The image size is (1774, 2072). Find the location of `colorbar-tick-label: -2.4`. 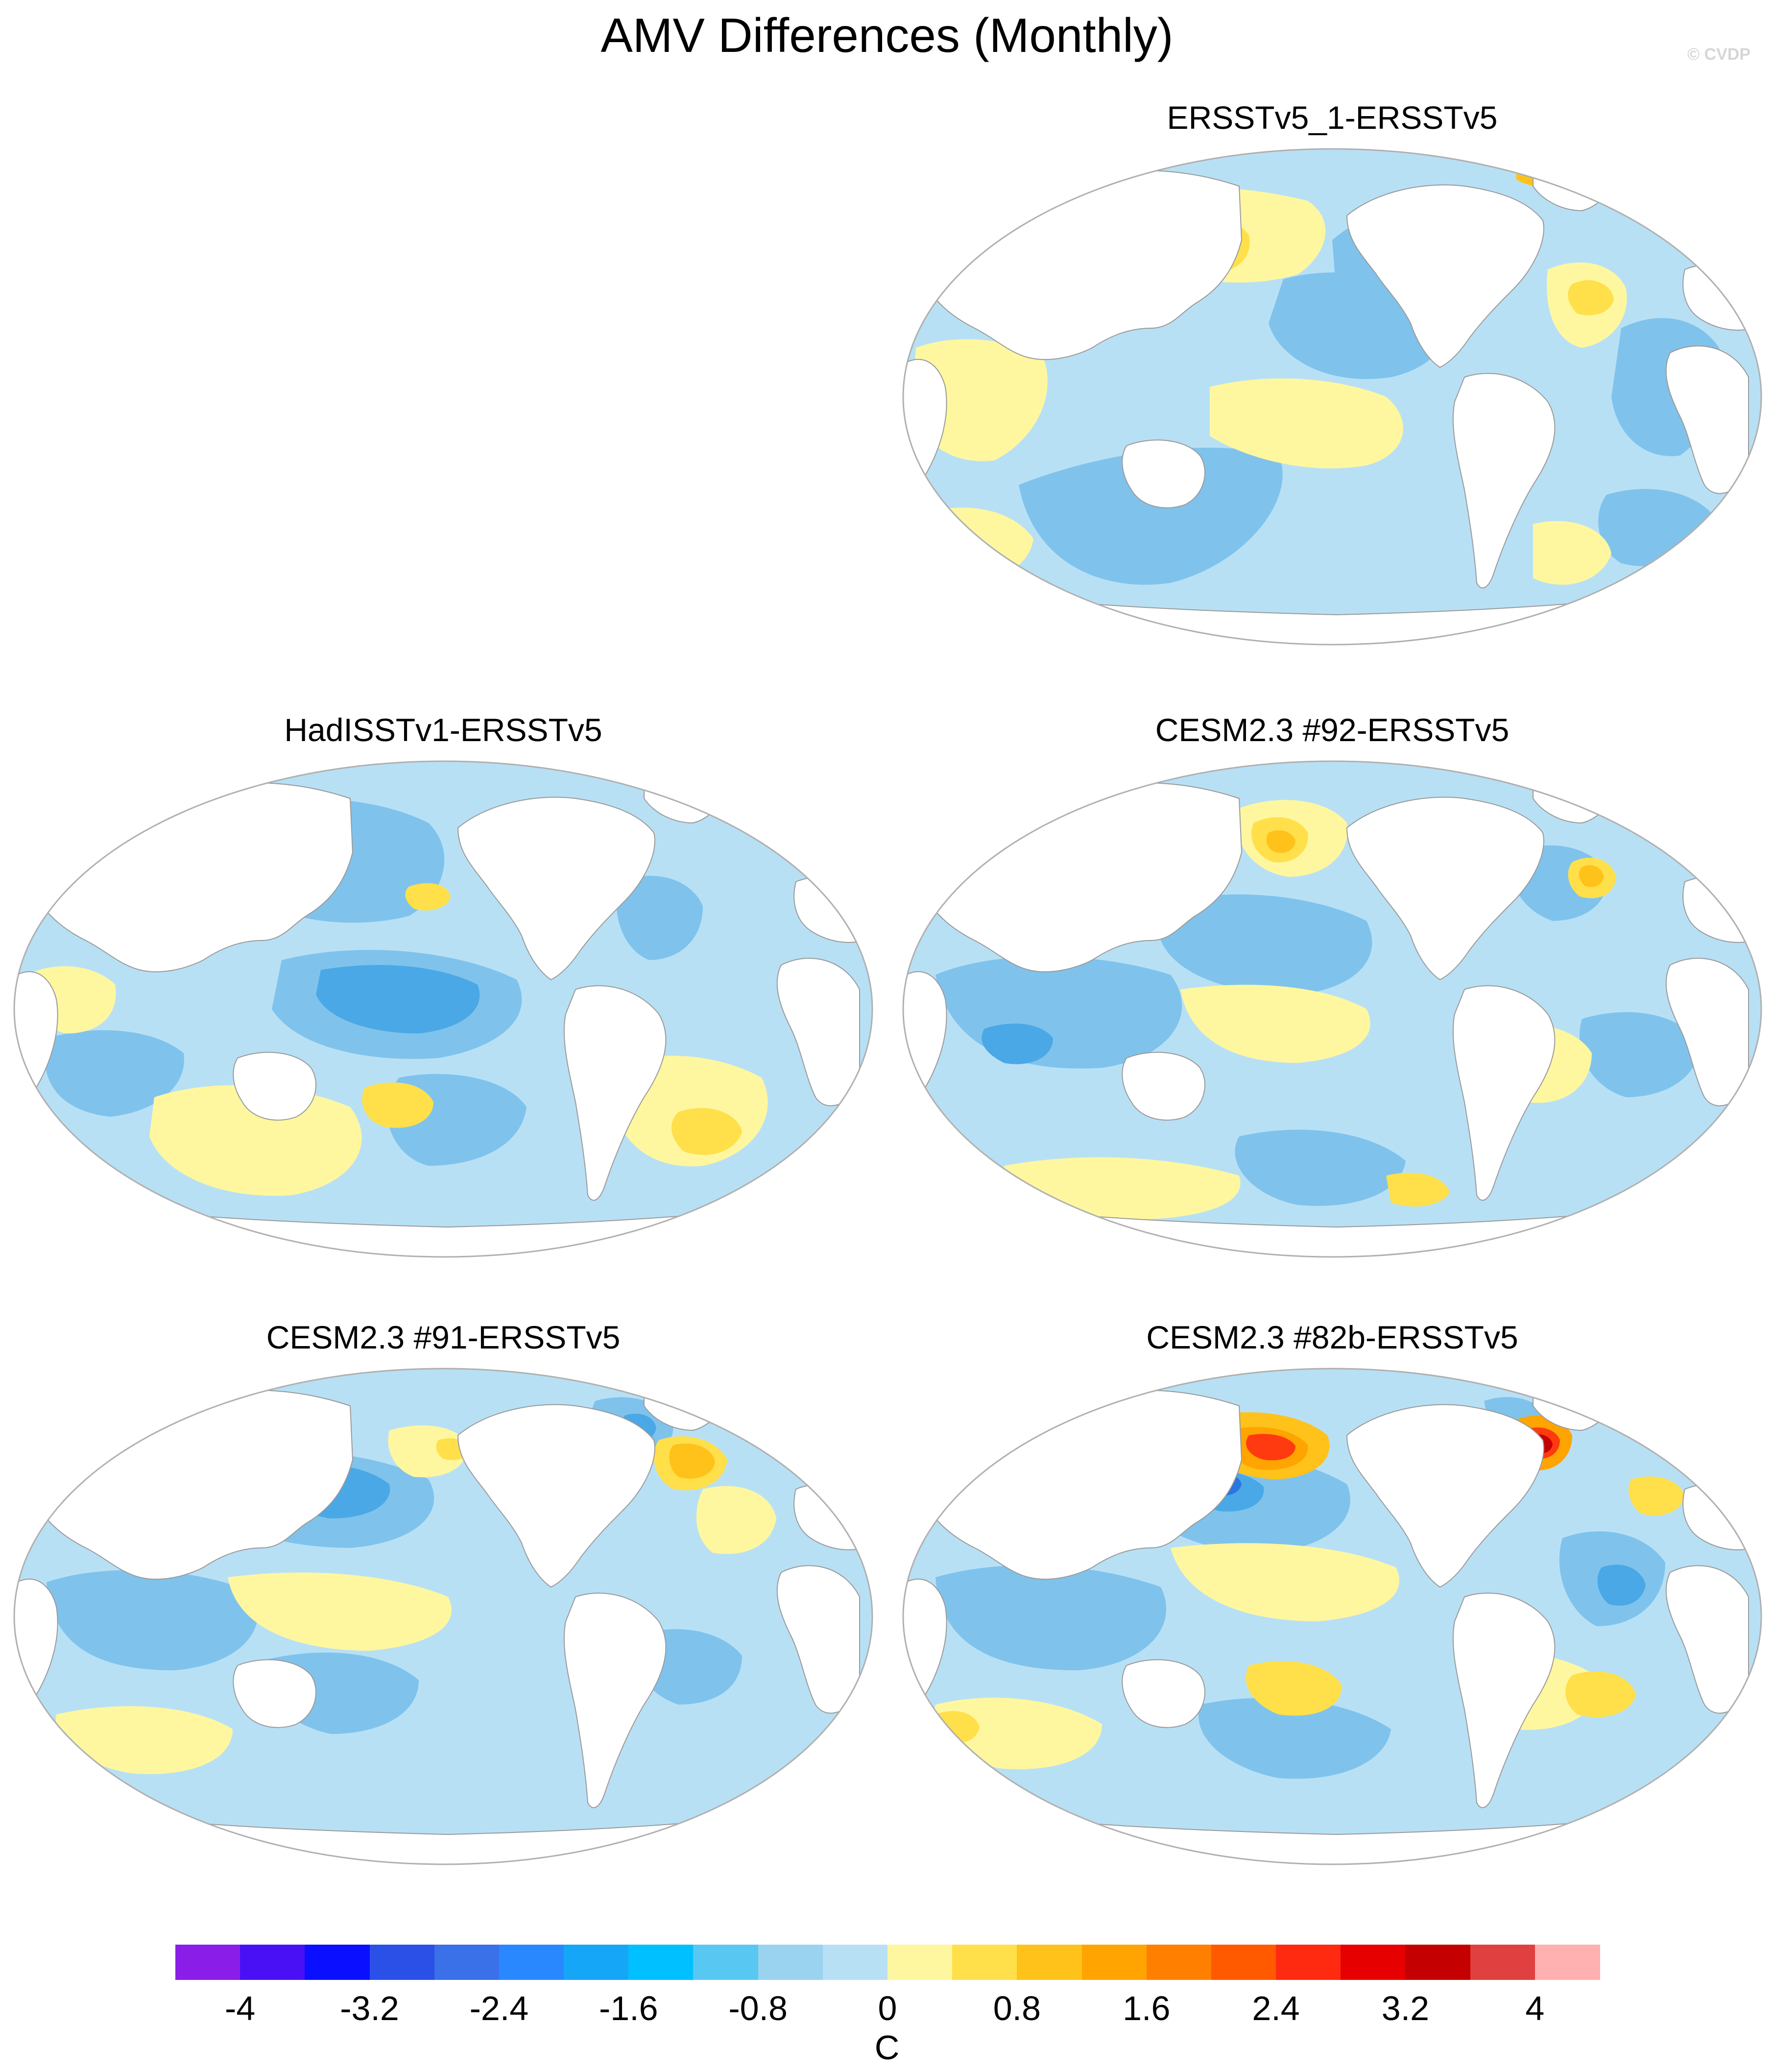

colorbar-tick-label: -2.4 is located at coordinates (499, 2008).